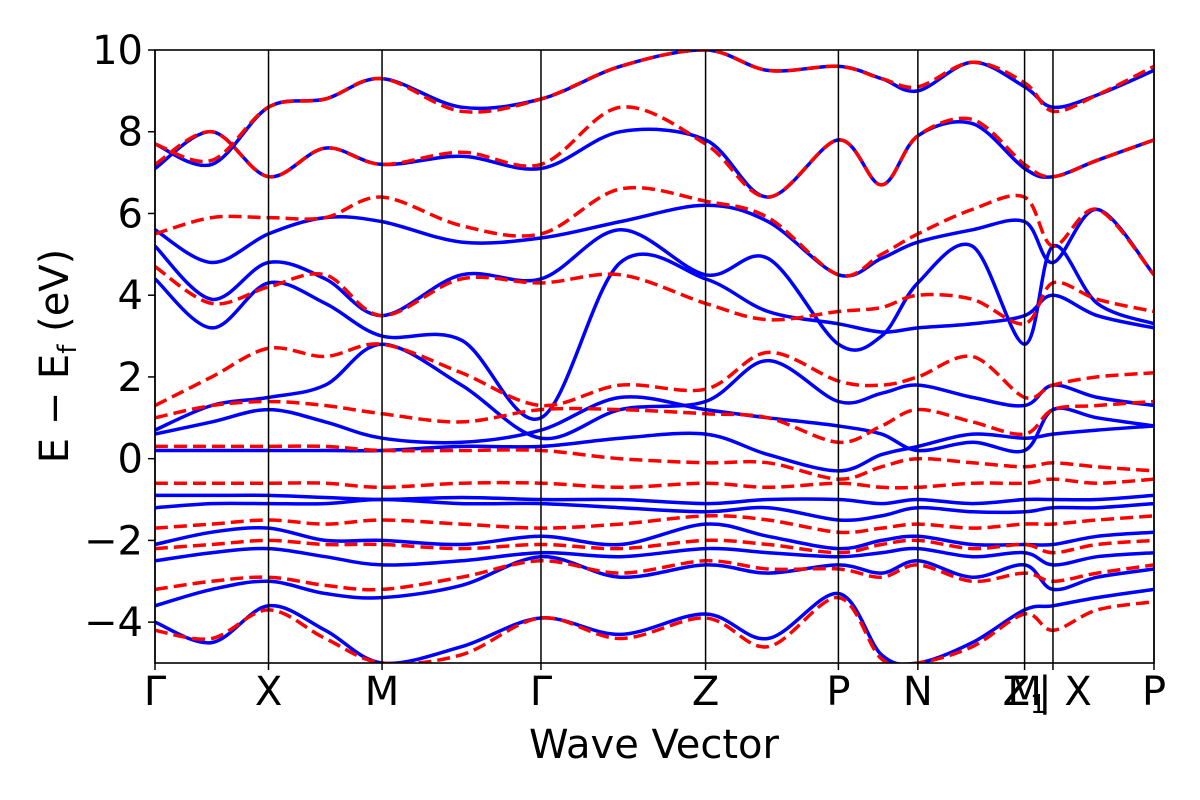 Image resolution: width=1200 pixels, height=800 pixels. I want to click on y-tick-label: 0, so click(130, 460).